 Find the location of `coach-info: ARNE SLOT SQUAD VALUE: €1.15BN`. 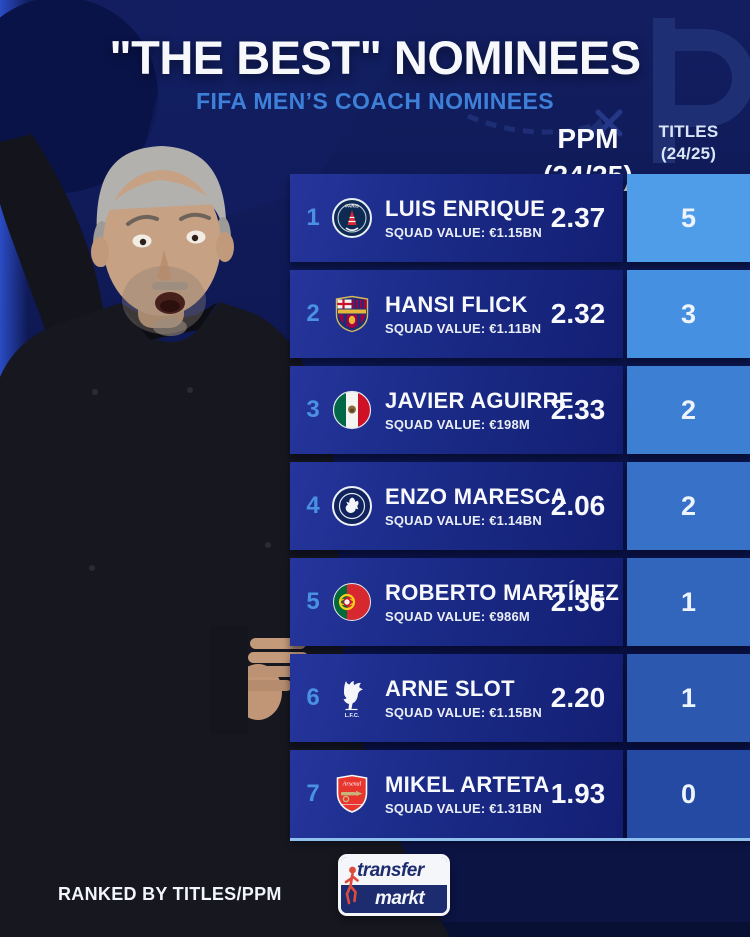

coach-info: ARNE SLOT SQUAD VALUE: €1.15BN is located at coordinates (458, 698).